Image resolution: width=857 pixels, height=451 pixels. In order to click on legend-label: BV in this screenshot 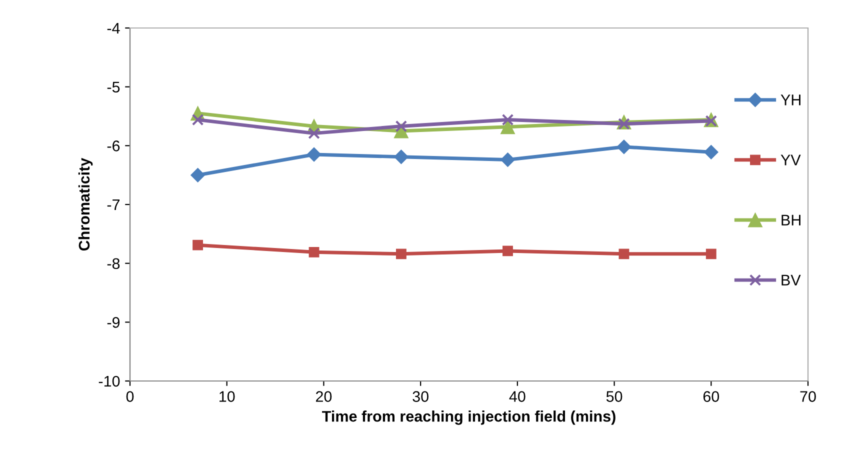, I will do `click(791, 280)`.